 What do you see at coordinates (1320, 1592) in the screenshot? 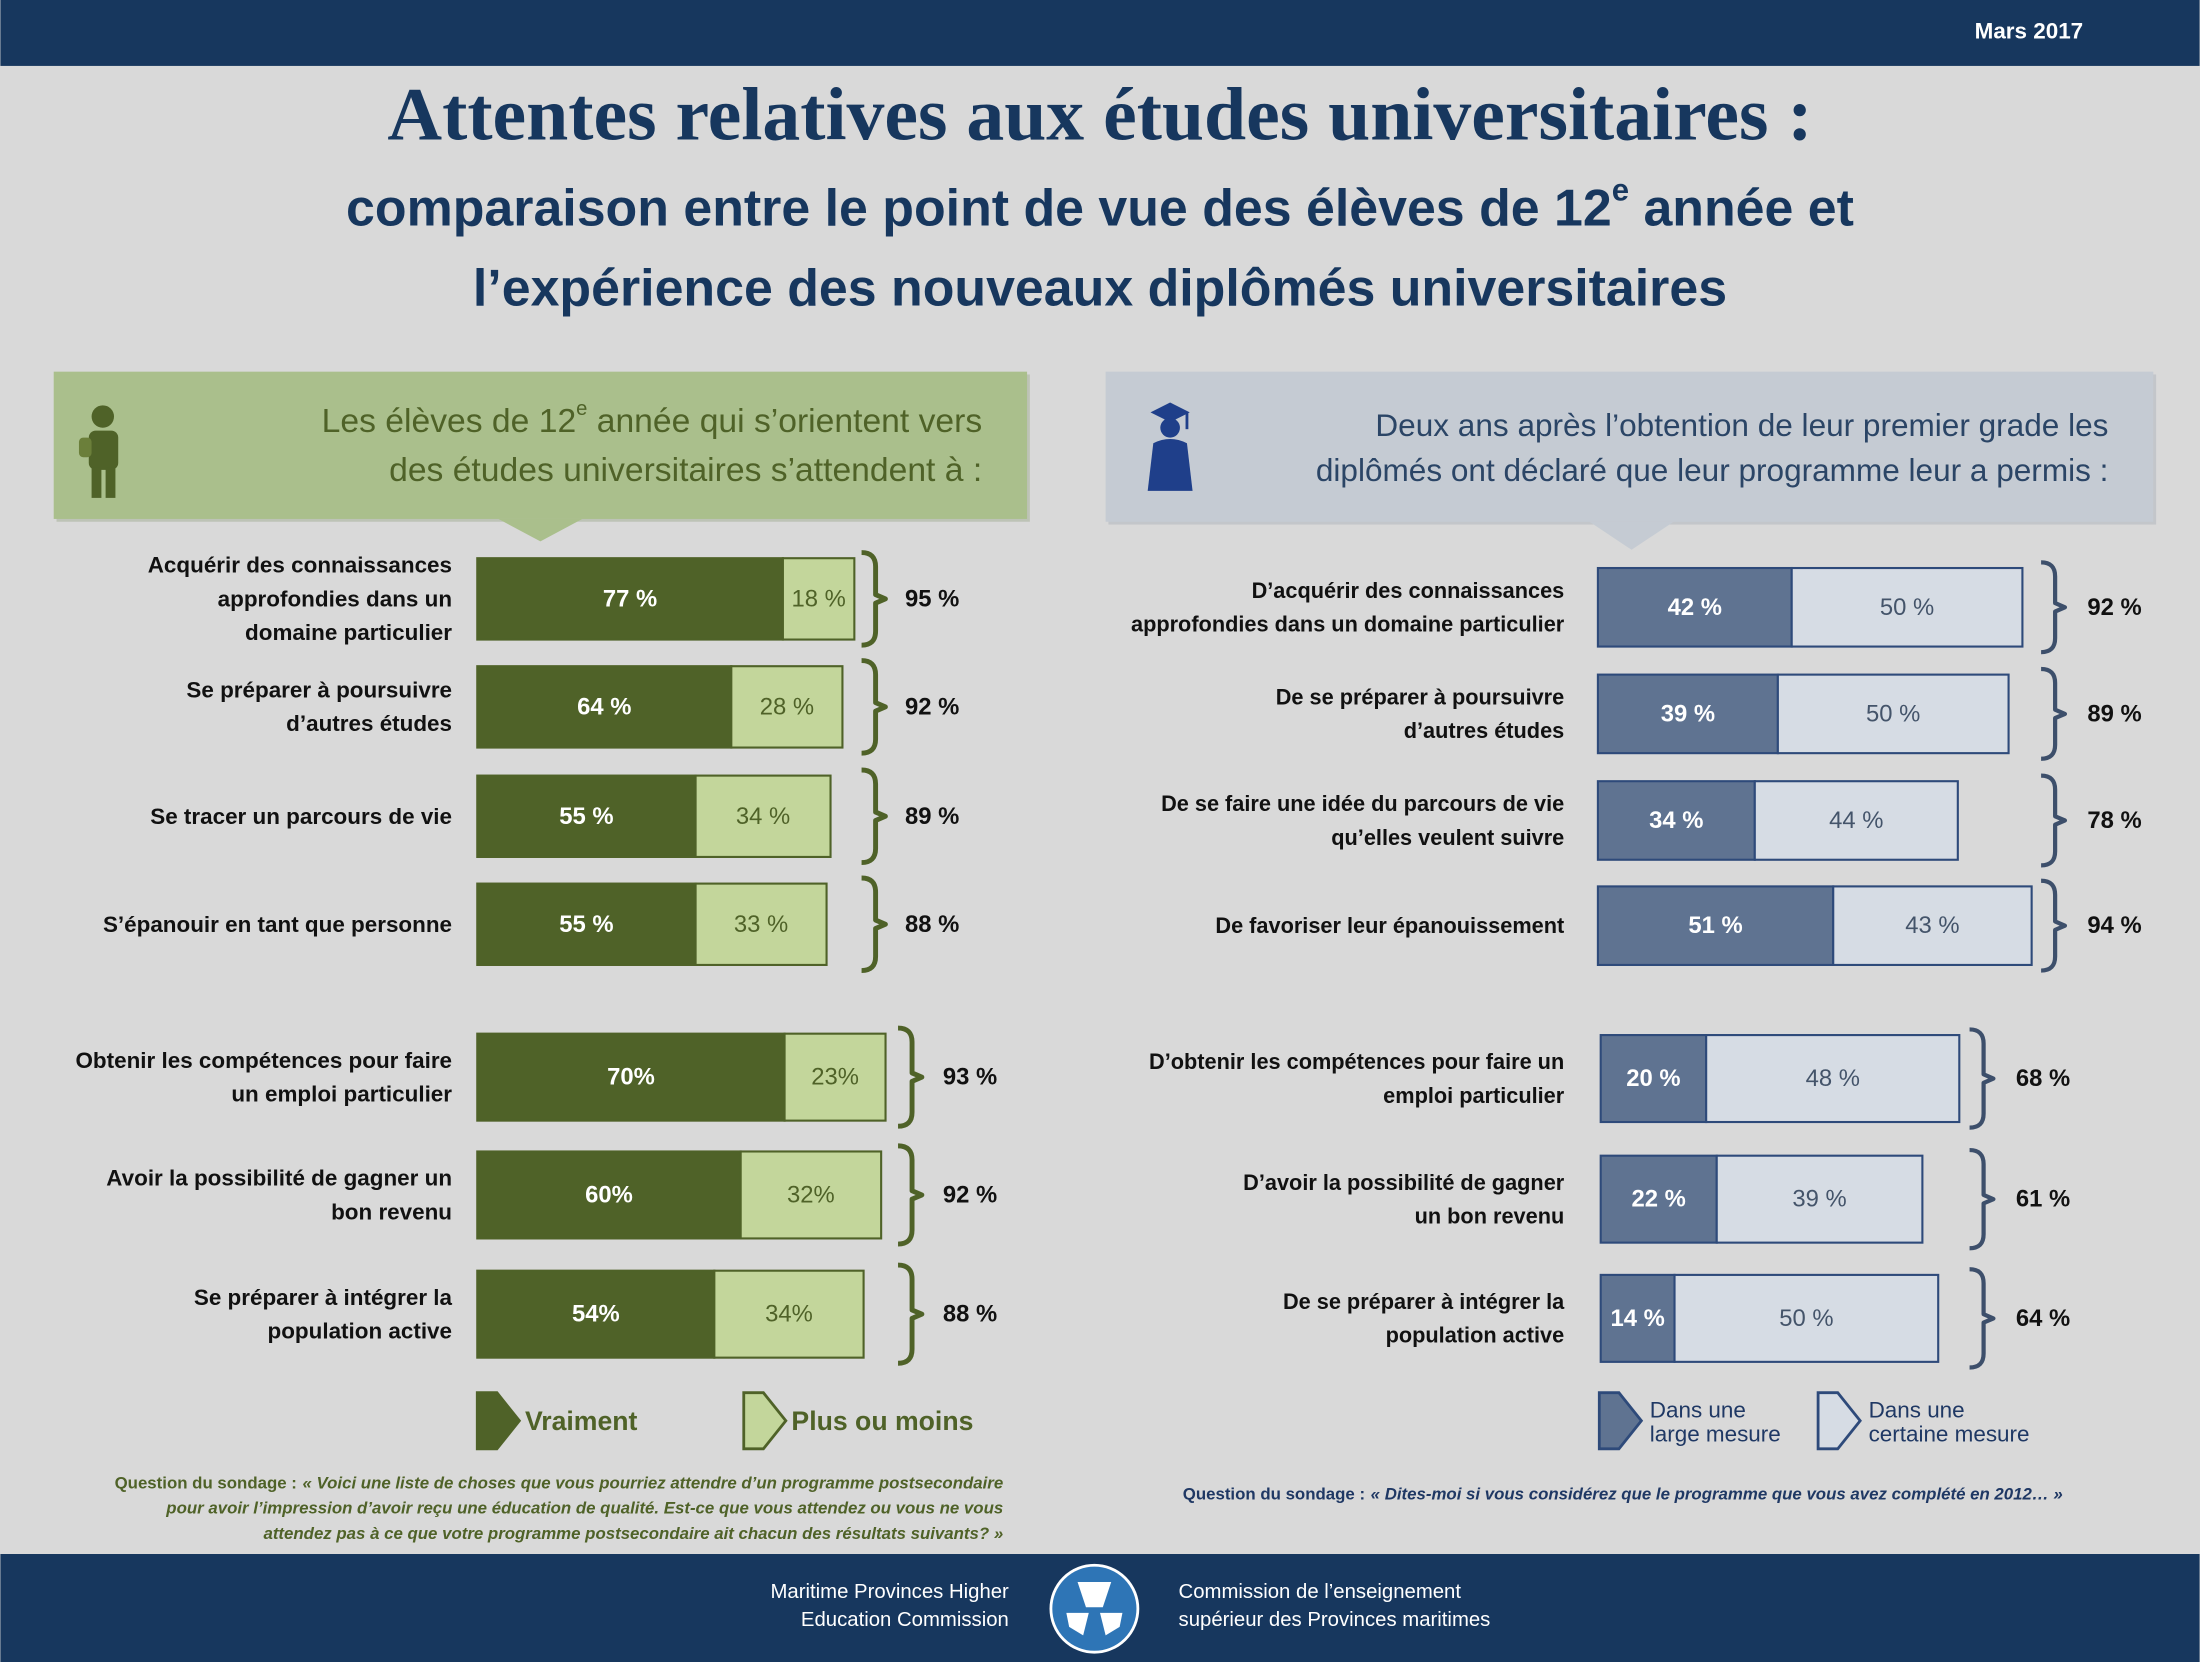
I see `footer-text: Commission de l’enseignement` at bounding box center [1320, 1592].